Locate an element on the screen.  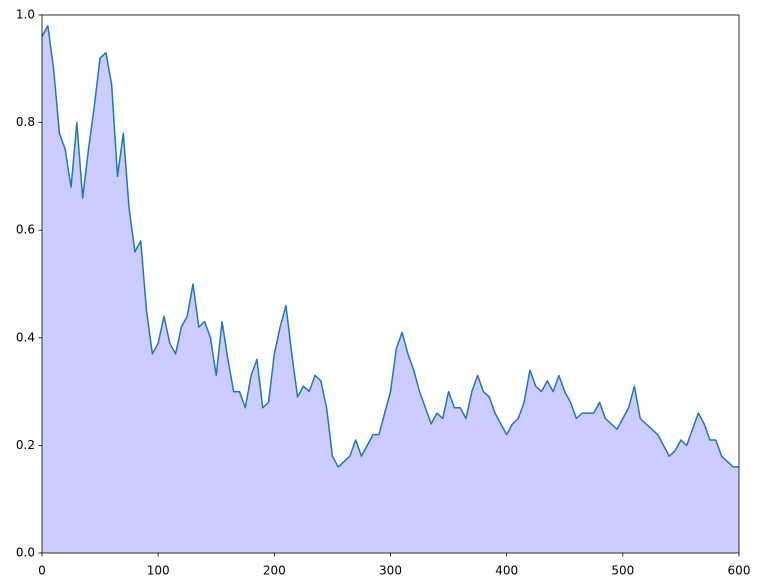
x-tick-label: 500 is located at coordinates (622, 571).